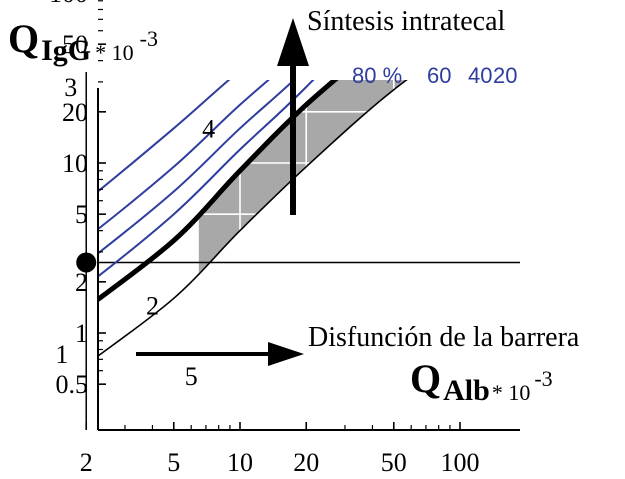 This screenshot has height=479, width=625. What do you see at coordinates (149, 38) in the screenshot?
I see `y-axis-title-exponent: -3` at bounding box center [149, 38].